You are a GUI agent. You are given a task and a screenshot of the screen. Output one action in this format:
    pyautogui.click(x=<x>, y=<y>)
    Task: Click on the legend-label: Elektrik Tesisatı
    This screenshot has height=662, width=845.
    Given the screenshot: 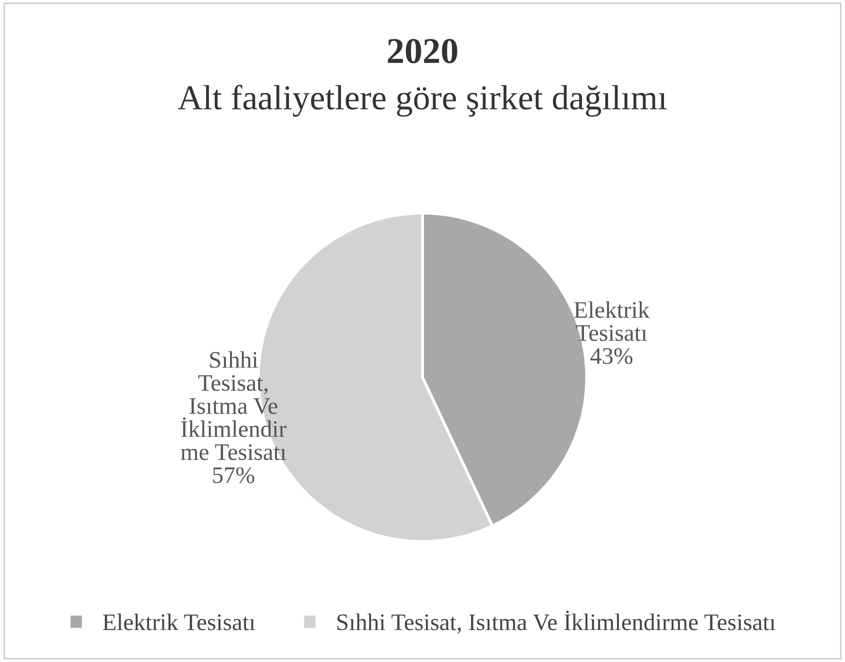 What is the action you would take?
    pyautogui.click(x=179, y=622)
    